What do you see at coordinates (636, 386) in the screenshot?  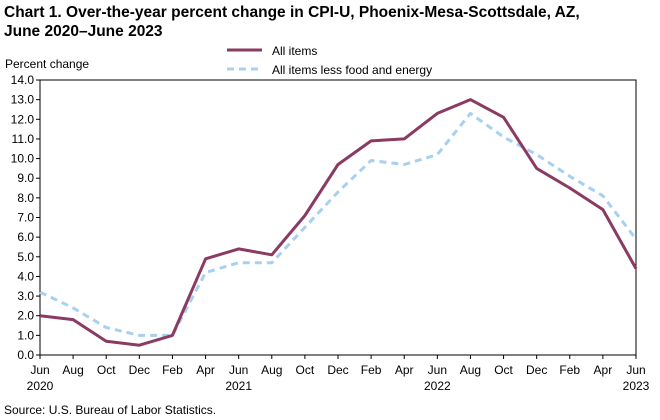 I see `x-year-label: 2023` at bounding box center [636, 386].